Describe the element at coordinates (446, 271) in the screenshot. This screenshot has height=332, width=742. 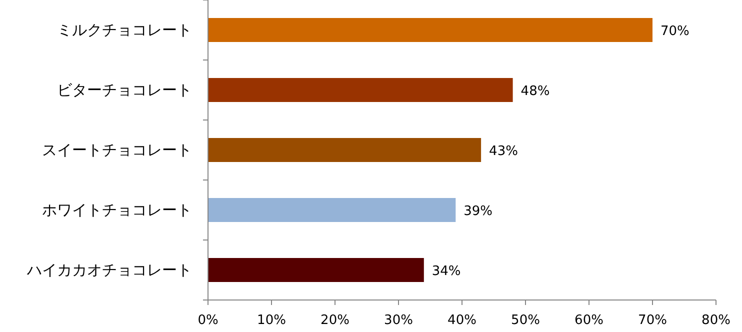
I see `data-label: 34%` at that location.